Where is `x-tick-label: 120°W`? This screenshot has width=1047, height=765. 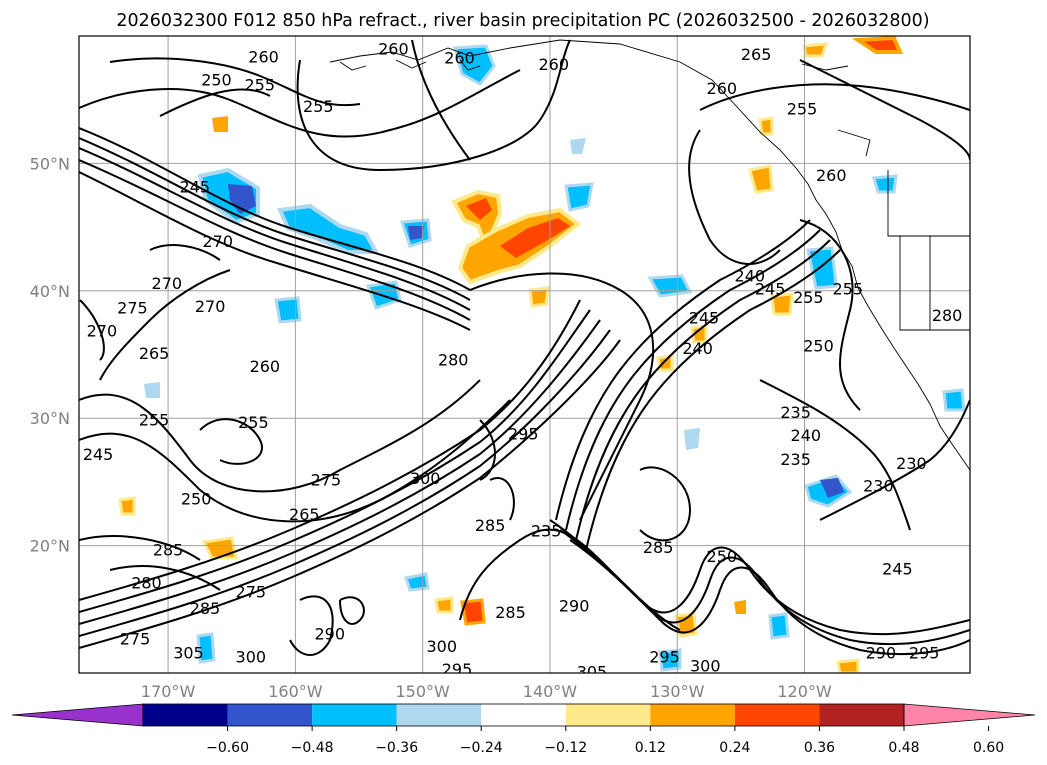
x-tick-label: 120°W is located at coordinates (804, 691).